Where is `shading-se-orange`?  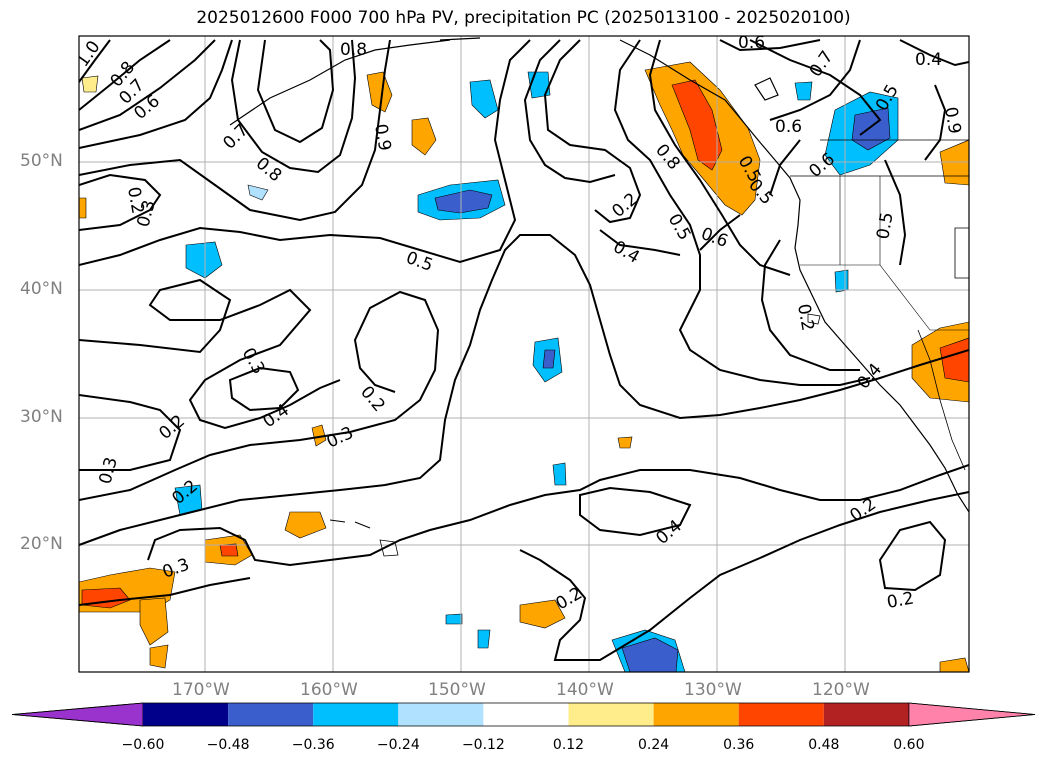
shading-se-orange is located at coordinates (954, 664).